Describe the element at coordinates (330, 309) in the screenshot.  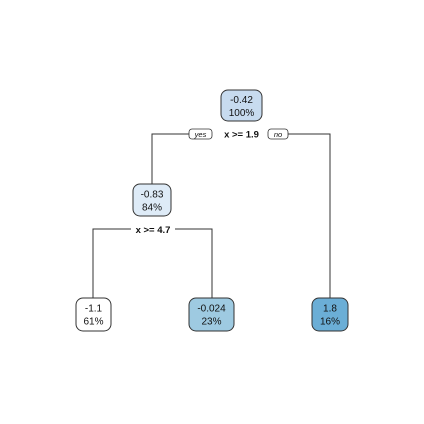
I see `leaf-3-value: 1.8` at that location.